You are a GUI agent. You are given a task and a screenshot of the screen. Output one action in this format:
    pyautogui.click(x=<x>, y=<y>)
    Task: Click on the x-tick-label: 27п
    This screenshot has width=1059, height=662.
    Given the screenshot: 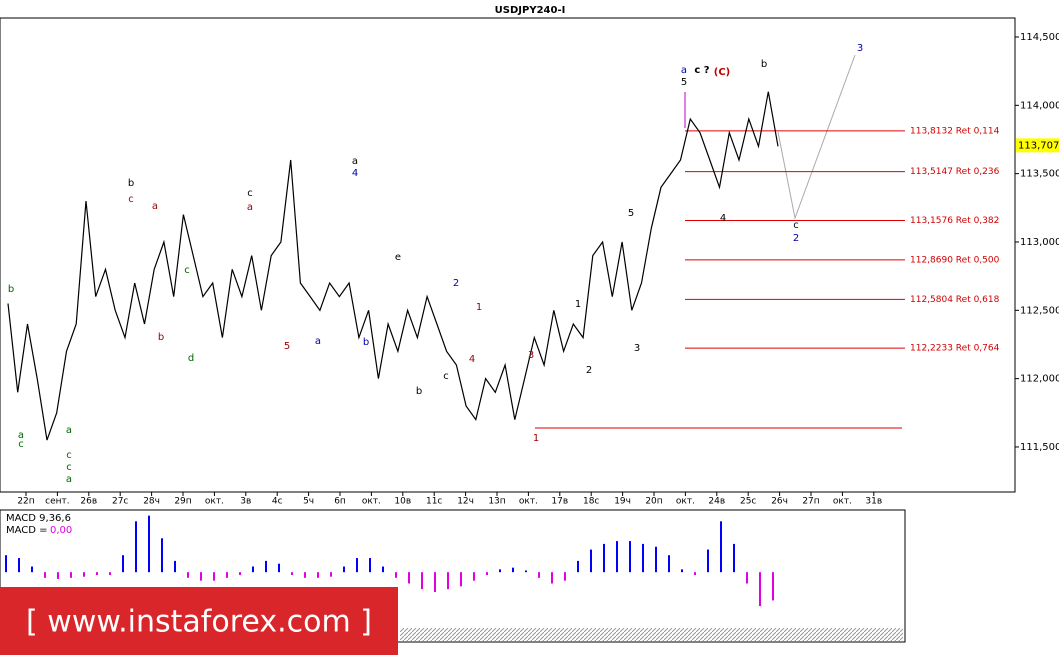 What is the action you would take?
    pyautogui.click(x=810, y=502)
    